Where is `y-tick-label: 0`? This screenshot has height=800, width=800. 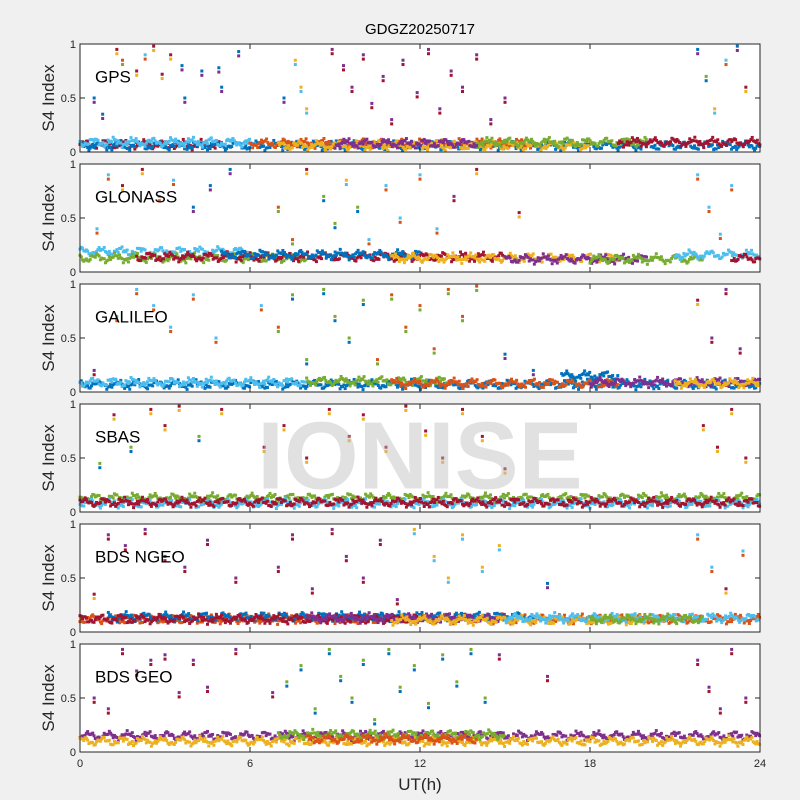
y-tick-label: 0 is located at coordinates (73, 393).